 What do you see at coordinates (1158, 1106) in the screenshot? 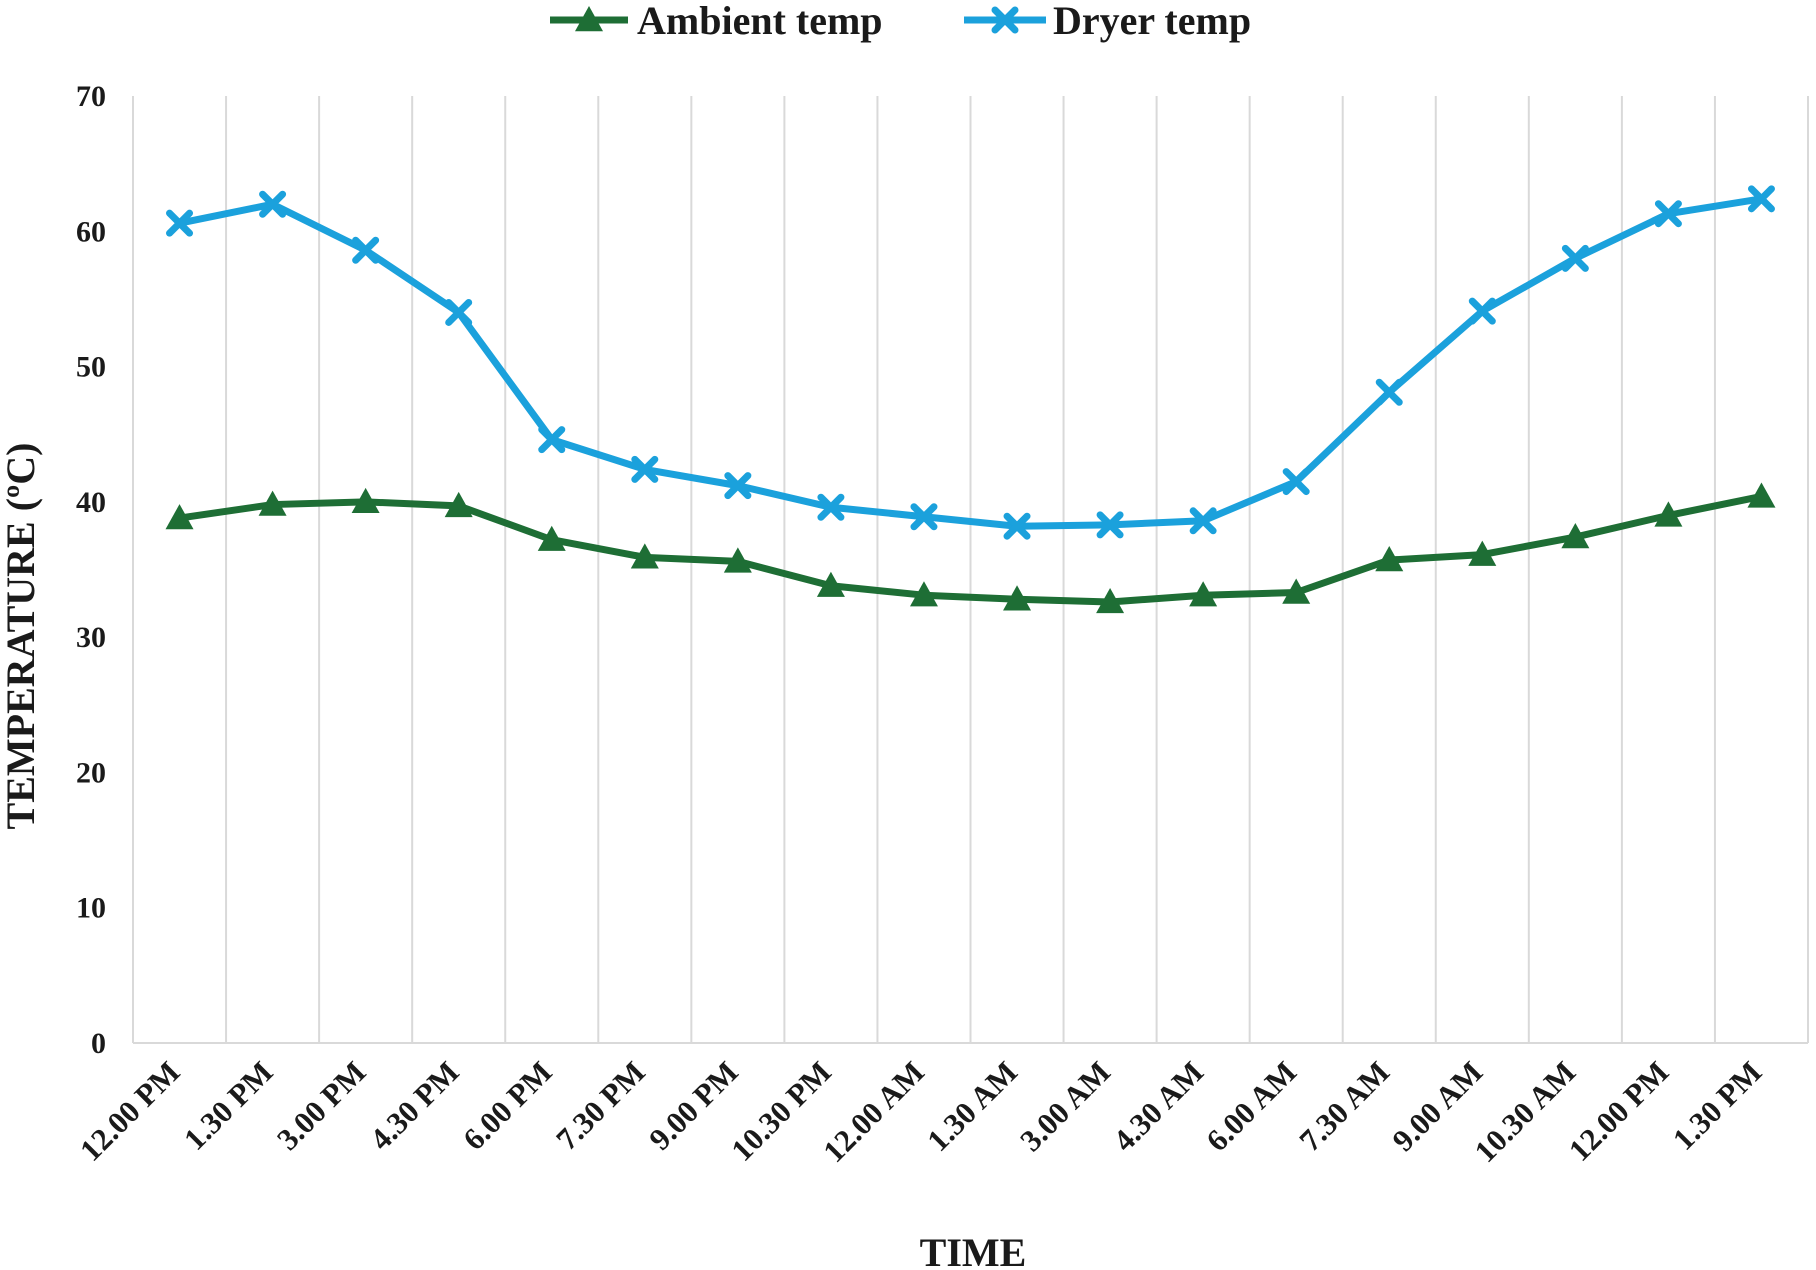
I see `x-tick-label: 4.30 AM` at bounding box center [1158, 1106].